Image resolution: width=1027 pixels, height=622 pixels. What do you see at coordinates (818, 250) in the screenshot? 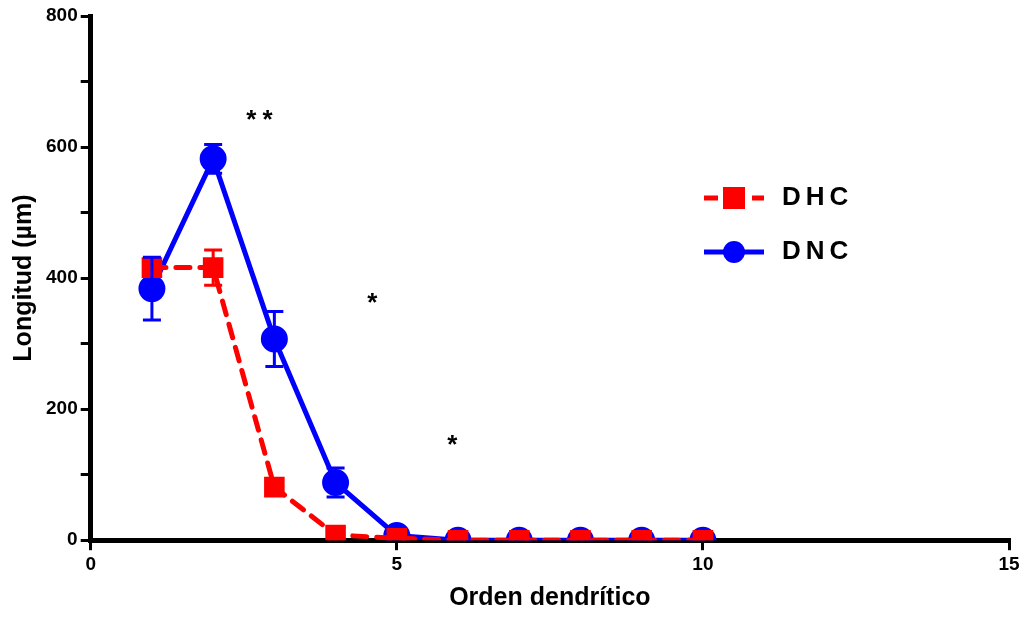
I see `legend-label: DNC` at bounding box center [818, 250].